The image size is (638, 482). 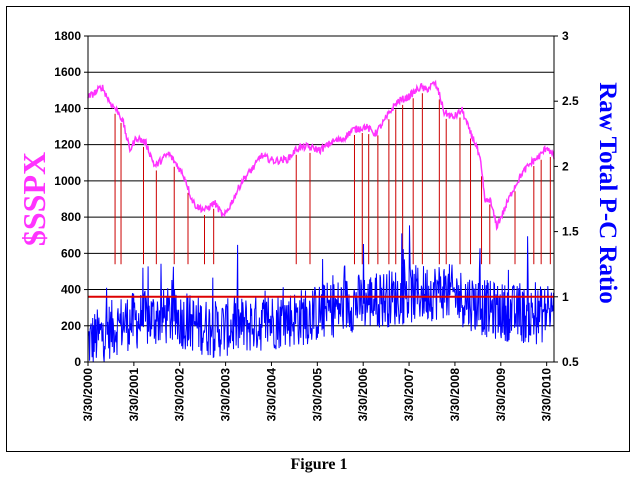 I want to click on left-tick-label: 400, so click(x=71, y=290).